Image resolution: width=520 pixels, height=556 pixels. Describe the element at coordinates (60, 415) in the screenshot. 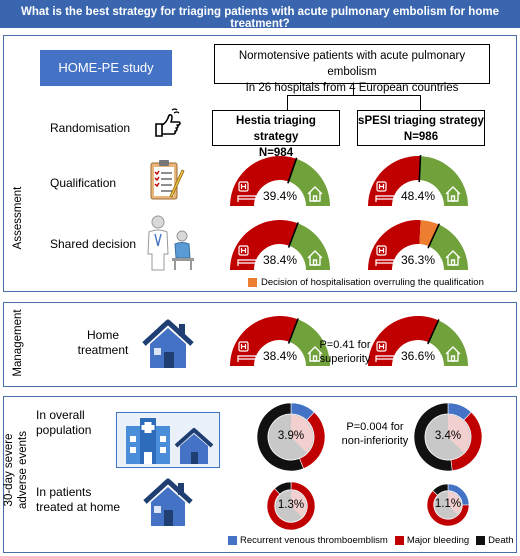

I see `overall-line-1: In overall` at that location.